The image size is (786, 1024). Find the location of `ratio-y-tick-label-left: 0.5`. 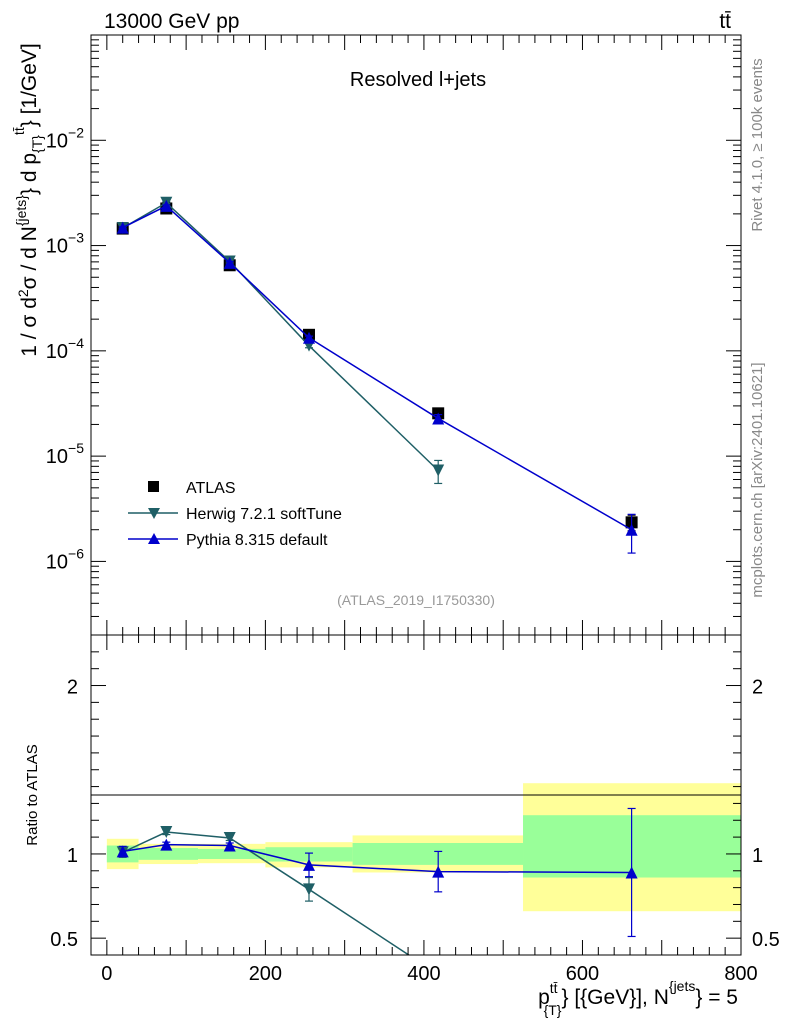

ratio-y-tick-label-left: 0.5 is located at coordinates (64, 940).